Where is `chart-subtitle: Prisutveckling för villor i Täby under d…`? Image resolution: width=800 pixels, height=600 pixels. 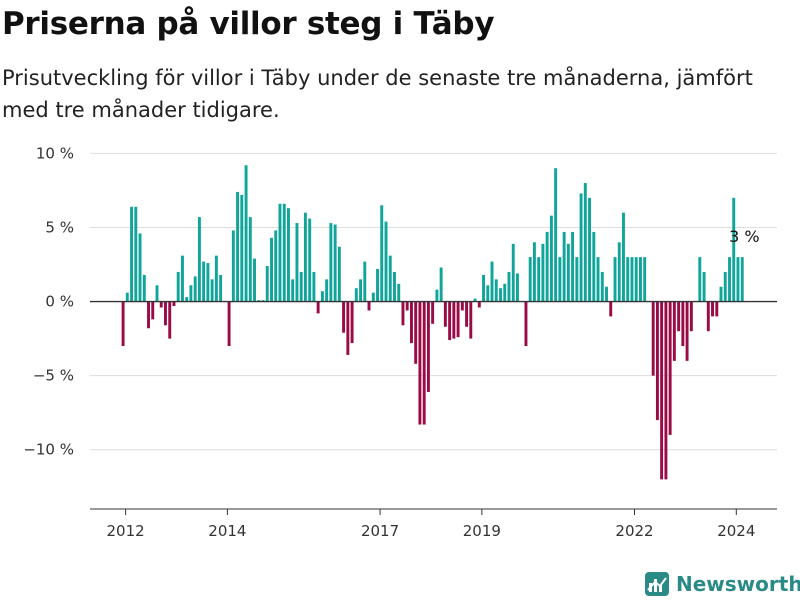 chart-subtitle: Prisutveckling för villor i Täby under d… is located at coordinates (377, 94).